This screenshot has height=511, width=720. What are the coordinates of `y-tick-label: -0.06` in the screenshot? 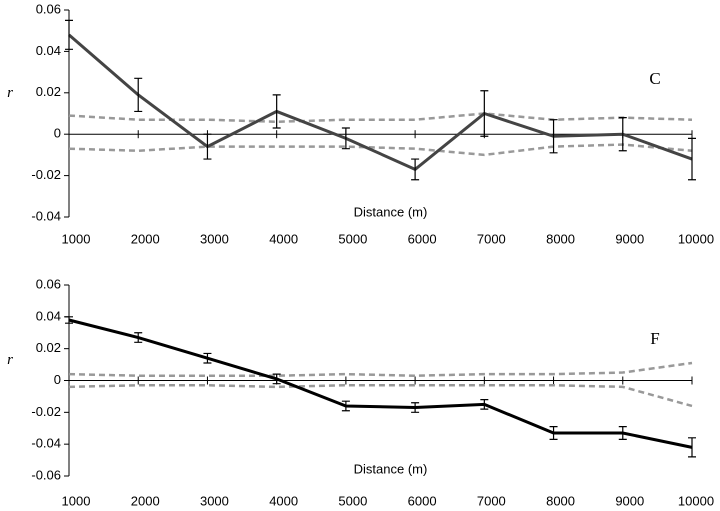 It's located at (46, 474).